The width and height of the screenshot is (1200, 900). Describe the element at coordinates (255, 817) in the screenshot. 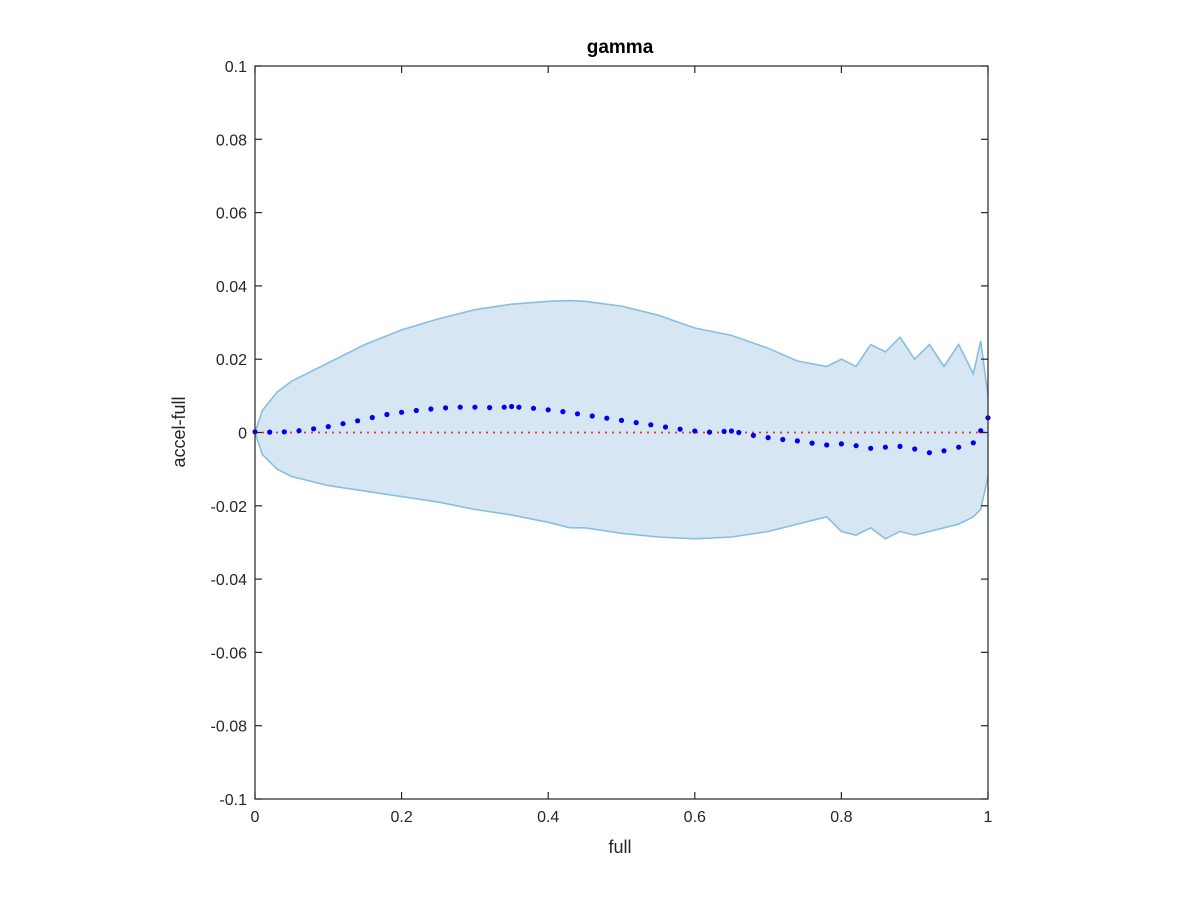

I see `x-tick-label: 0` at that location.